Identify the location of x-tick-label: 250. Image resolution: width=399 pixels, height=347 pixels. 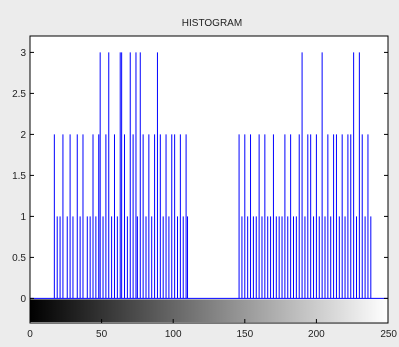
(388, 334).